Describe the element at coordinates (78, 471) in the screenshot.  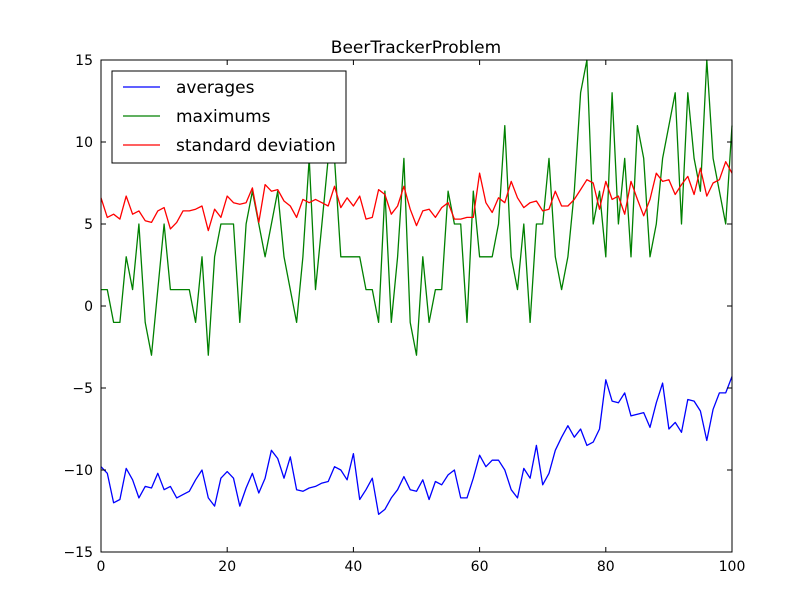
I see `y-tick-label: −10` at that location.